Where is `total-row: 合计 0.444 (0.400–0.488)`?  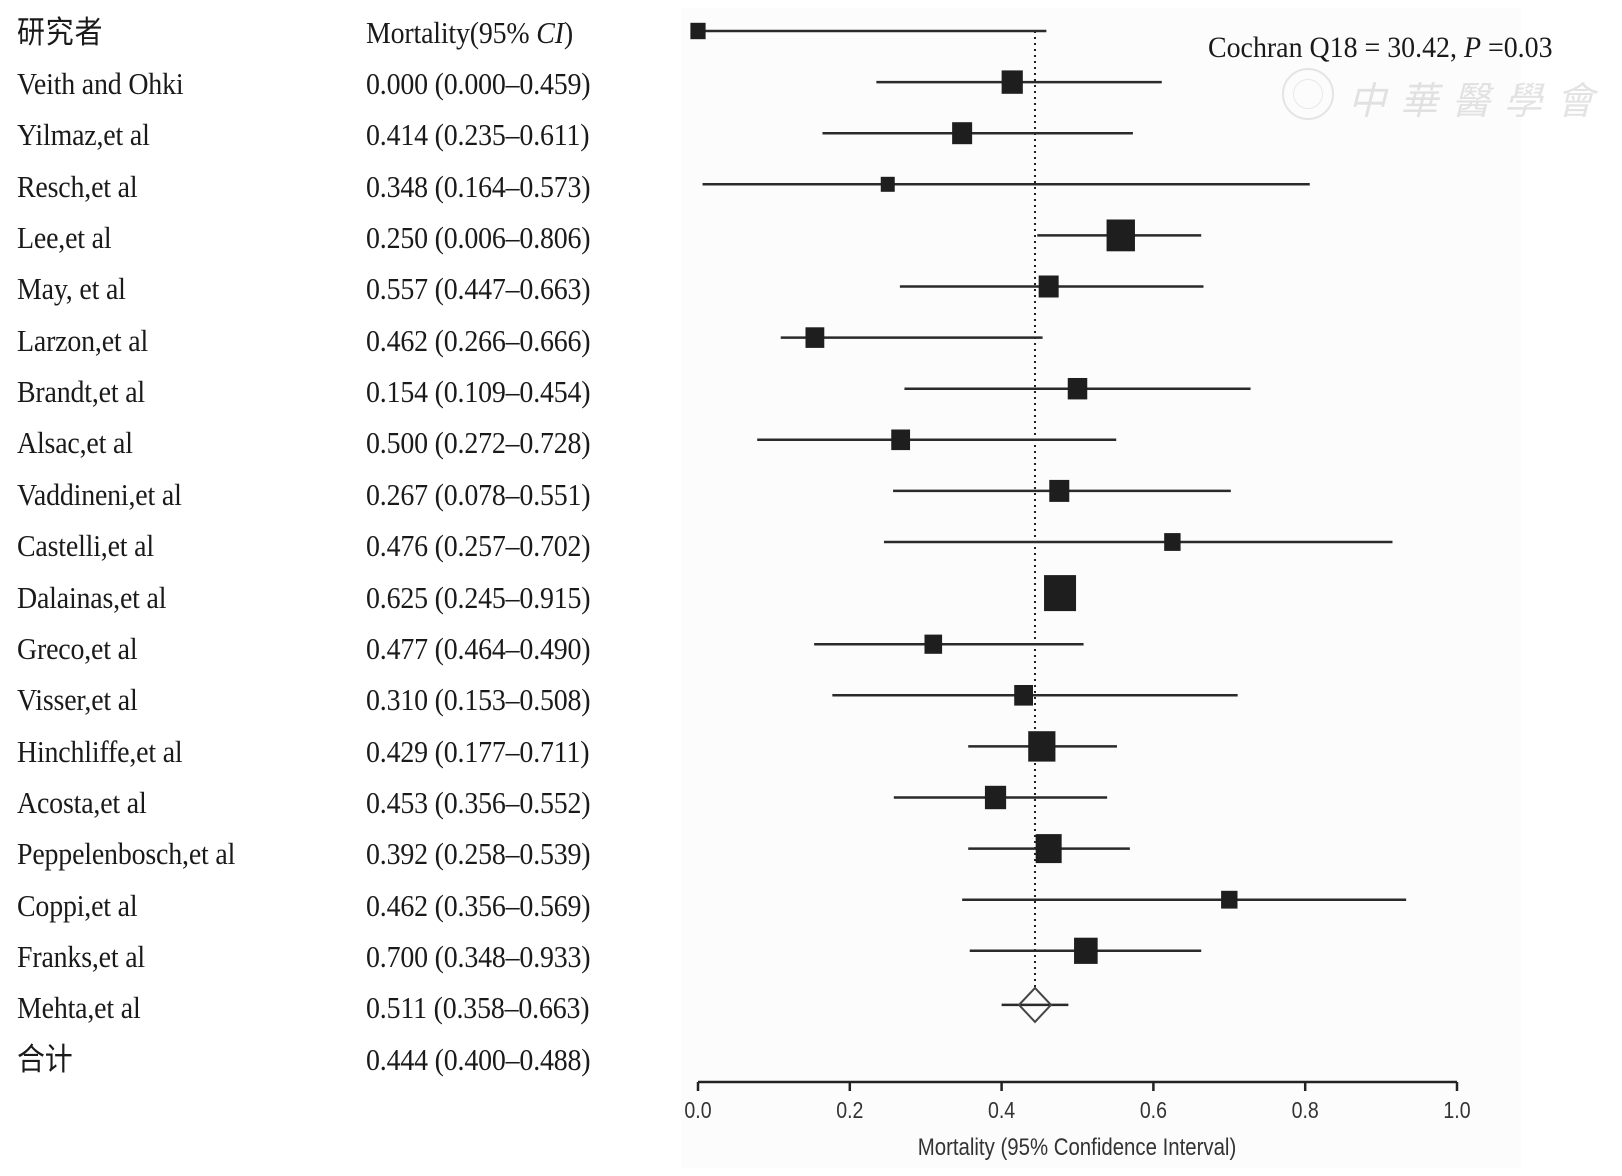
total-row: 合计 0.444 (0.400–0.488) is located at coordinates (330, 1065).